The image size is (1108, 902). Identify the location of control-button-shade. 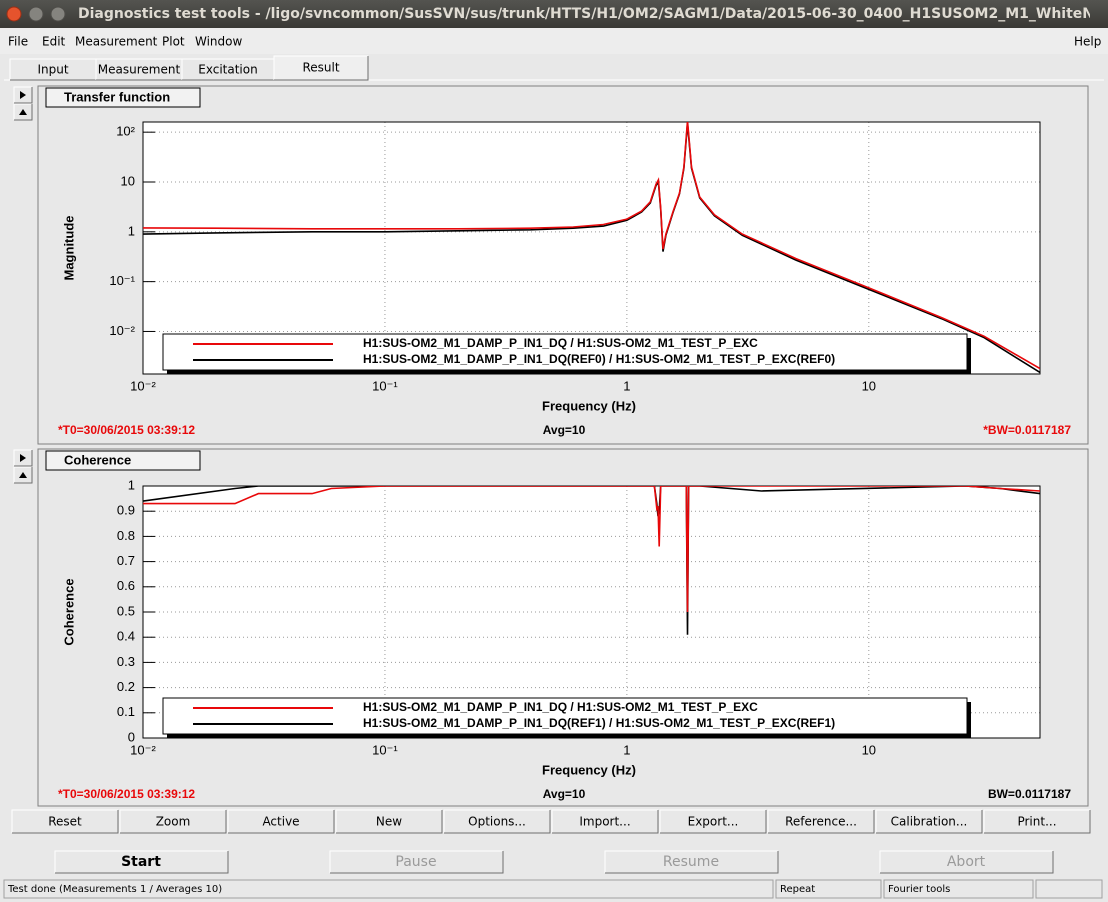
(967, 862).